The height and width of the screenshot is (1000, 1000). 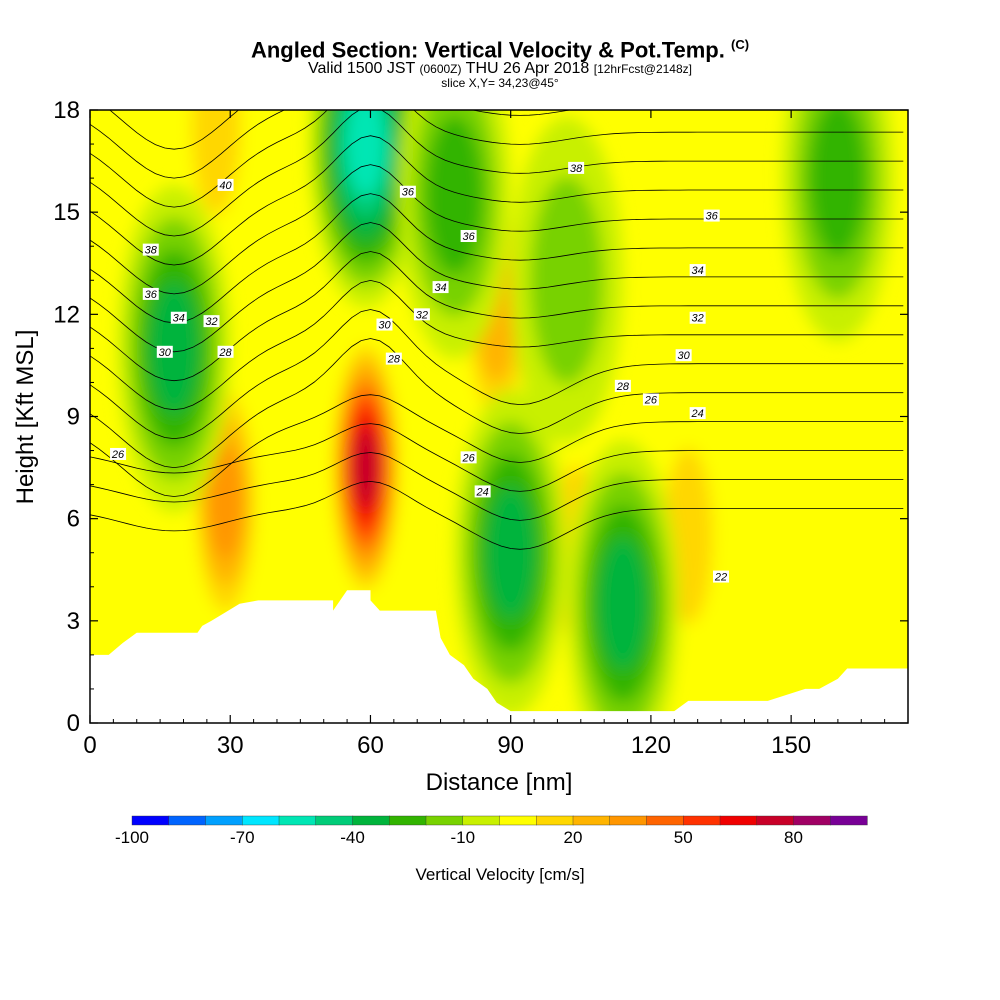 What do you see at coordinates (365, 467) in the screenshot?
I see `velocity-core-updraft` at bounding box center [365, 467].